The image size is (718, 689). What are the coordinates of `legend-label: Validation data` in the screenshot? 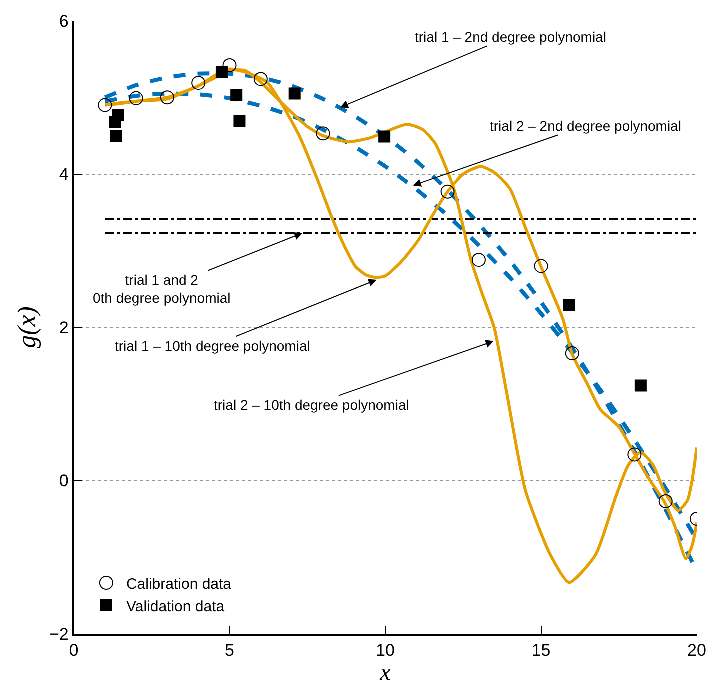 It's located at (176, 607).